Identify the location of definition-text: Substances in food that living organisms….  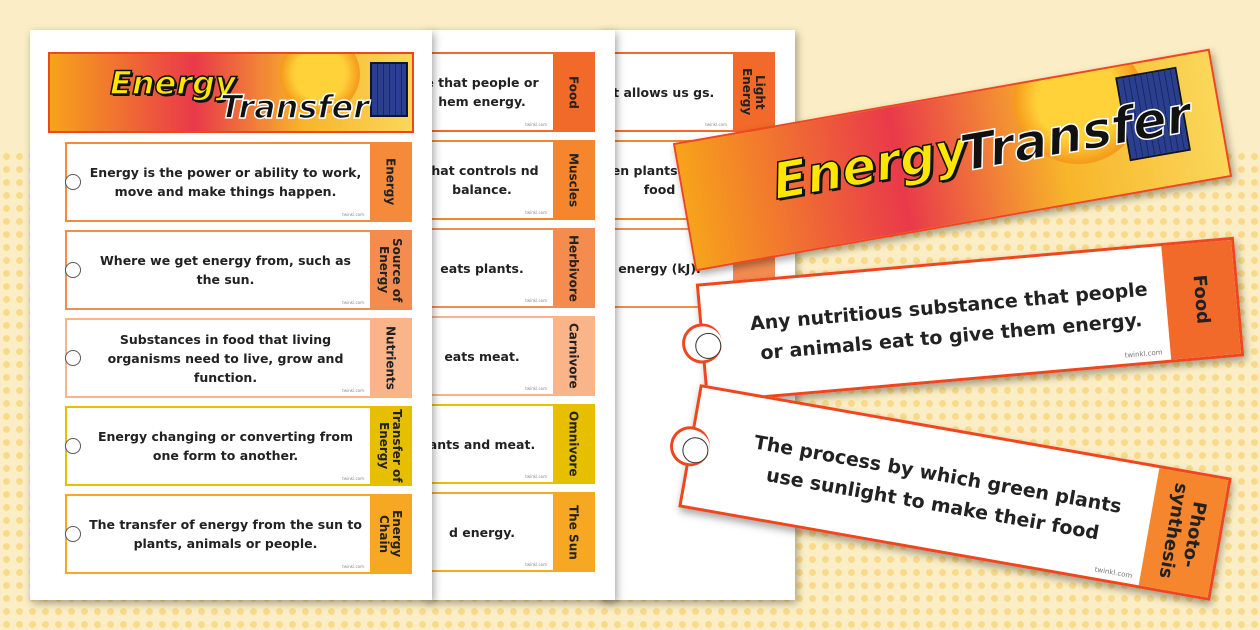
(225, 358).